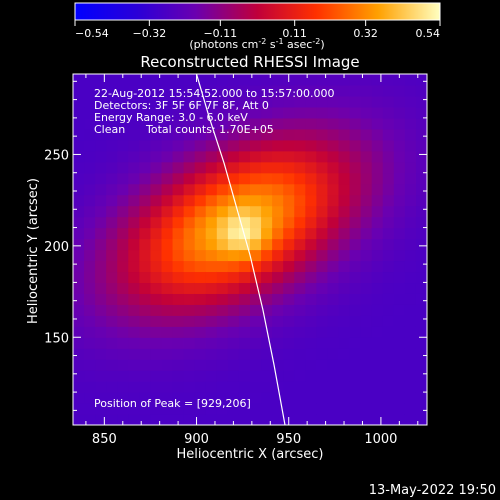 The height and width of the screenshot is (500, 500). What do you see at coordinates (220, 33) in the screenshot?
I see `colorbar-tick-label: −0.11` at bounding box center [220, 33].